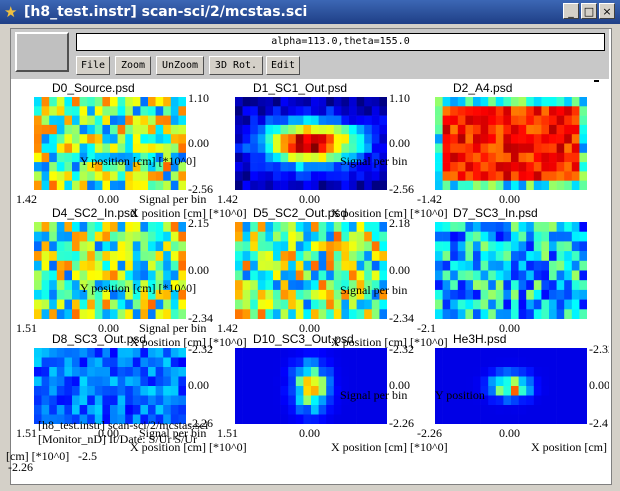  What do you see at coordinates (133, 65) in the screenshot?
I see `zoom-button: Zoom` at bounding box center [133, 65].